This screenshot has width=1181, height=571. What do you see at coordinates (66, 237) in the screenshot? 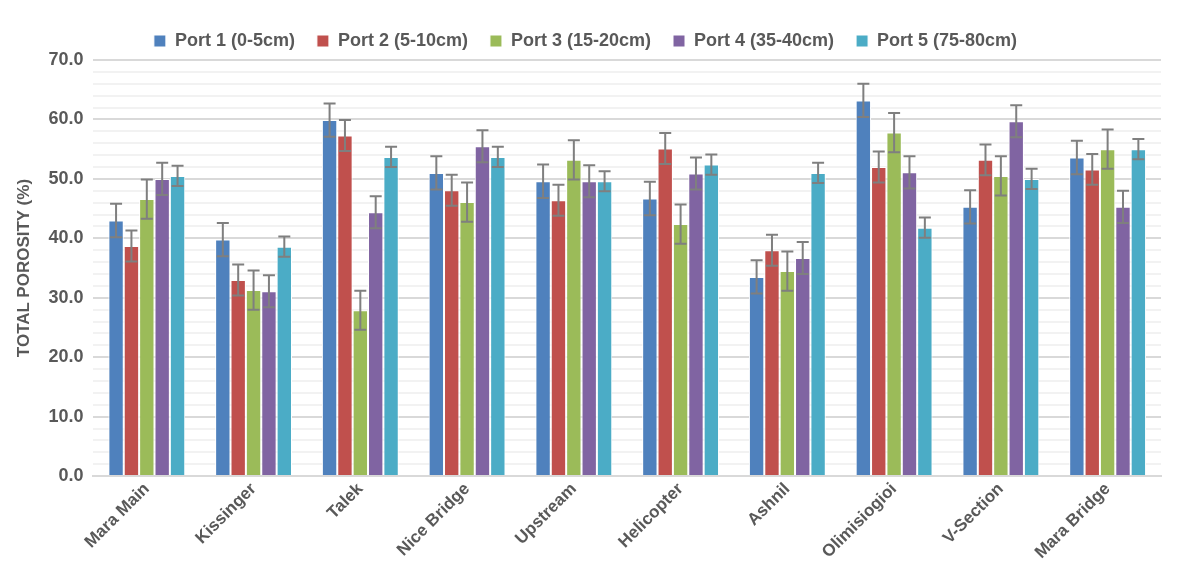
I see `y-tick-label: 40.0` at bounding box center [66, 237].